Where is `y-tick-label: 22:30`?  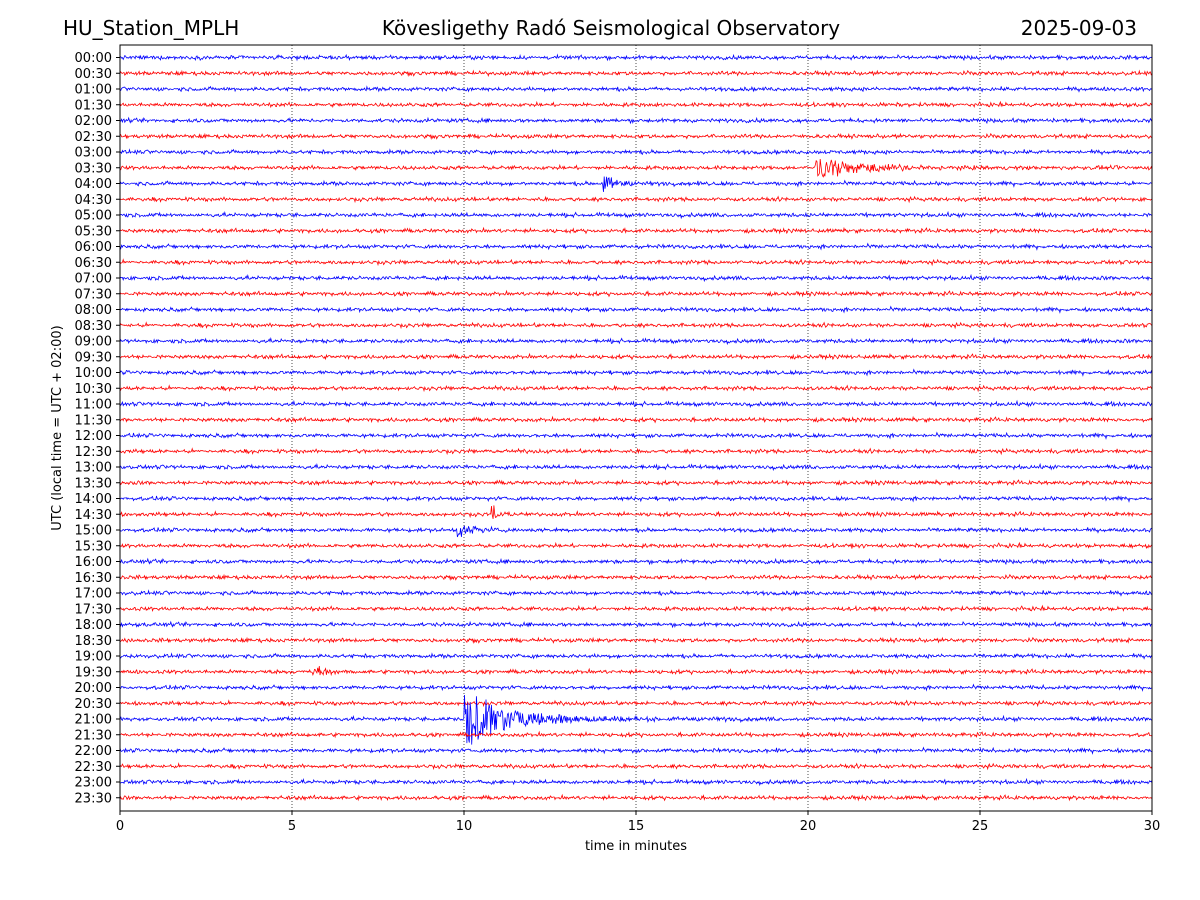 y-tick-label: 22:30 is located at coordinates (93, 767).